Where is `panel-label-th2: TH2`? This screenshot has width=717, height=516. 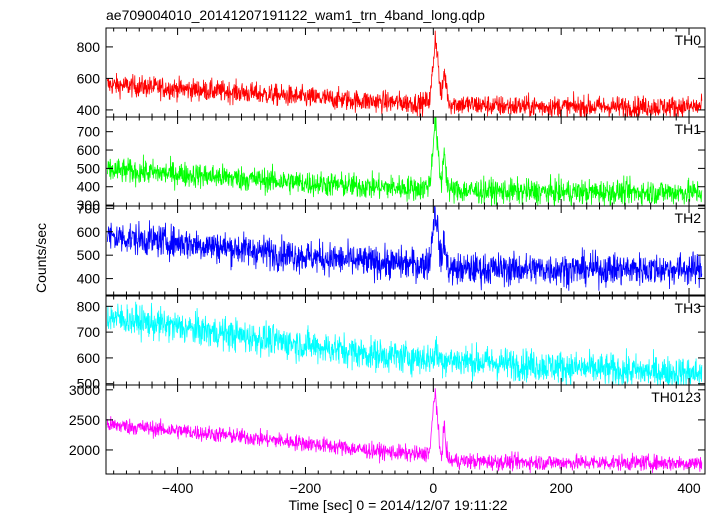
panel-label-th2: TH2 is located at coordinates (688, 218).